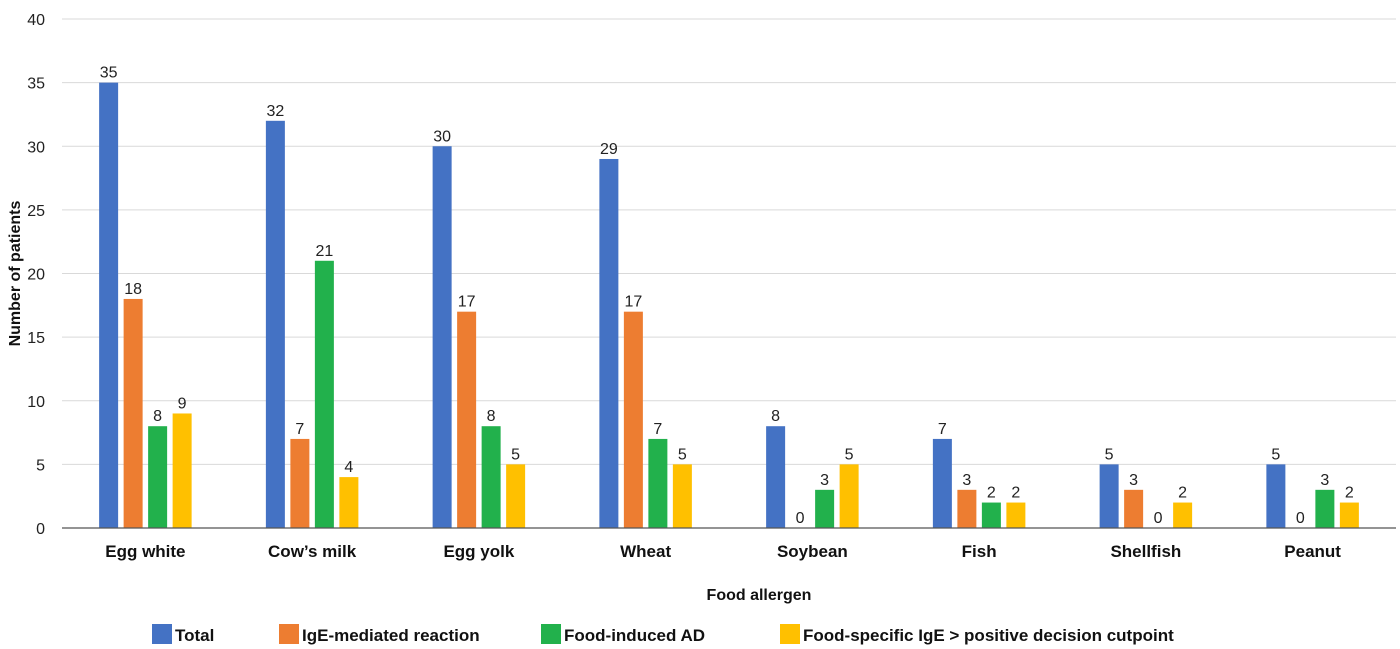 The height and width of the screenshot is (649, 1400). What do you see at coordinates (609, 149) in the screenshot?
I see `data-label: 29` at bounding box center [609, 149].